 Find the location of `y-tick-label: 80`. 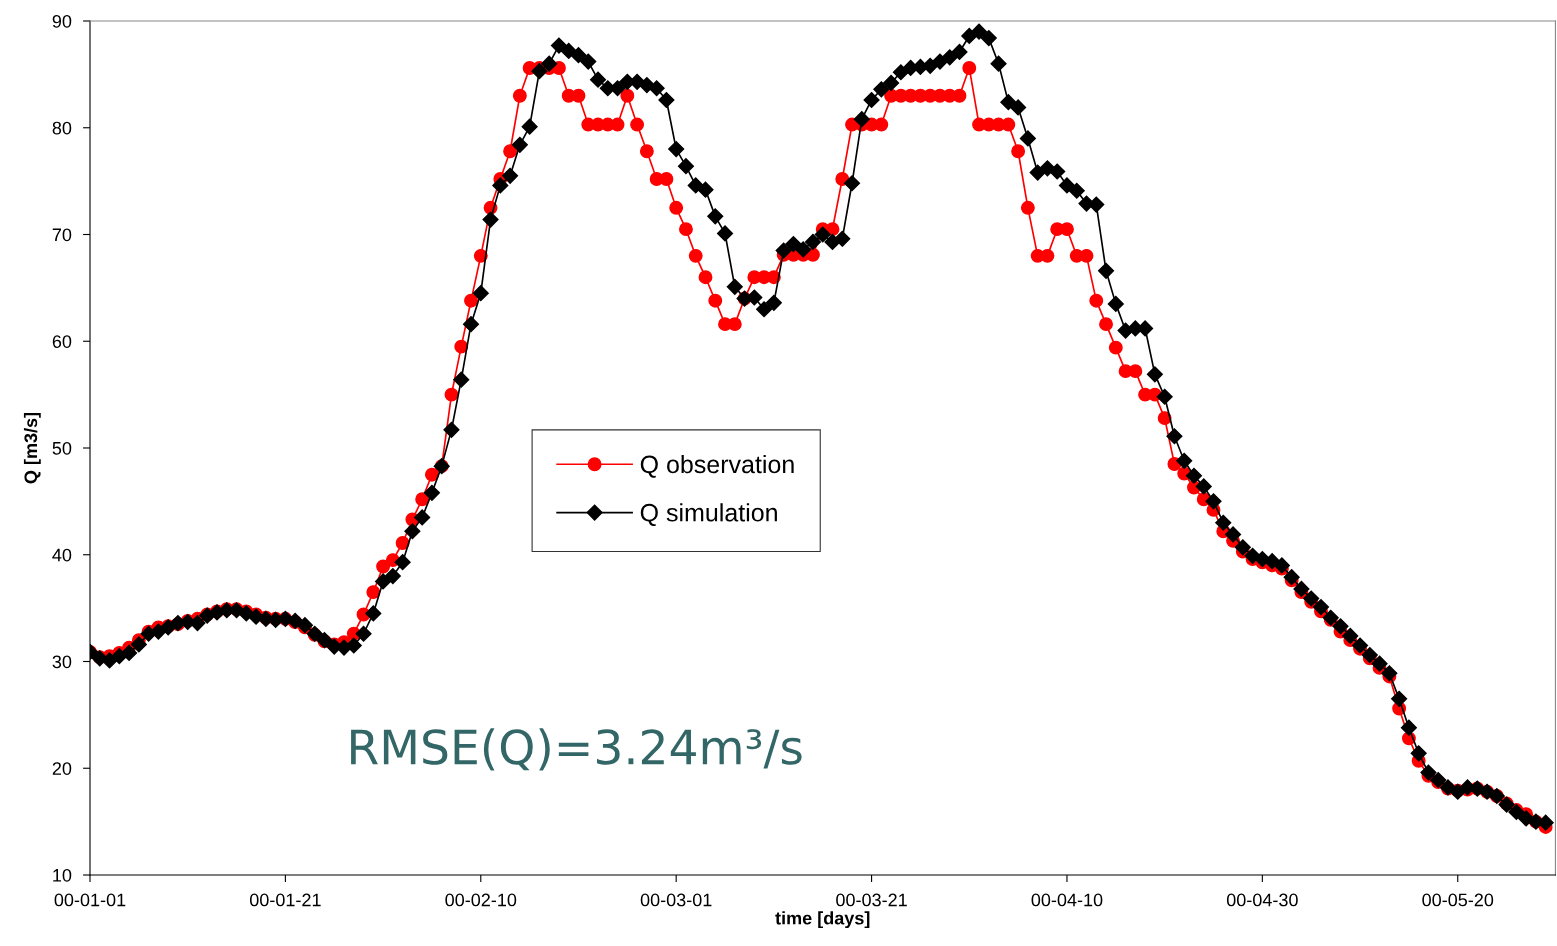

y-tick-label: 80 is located at coordinates (62, 128).